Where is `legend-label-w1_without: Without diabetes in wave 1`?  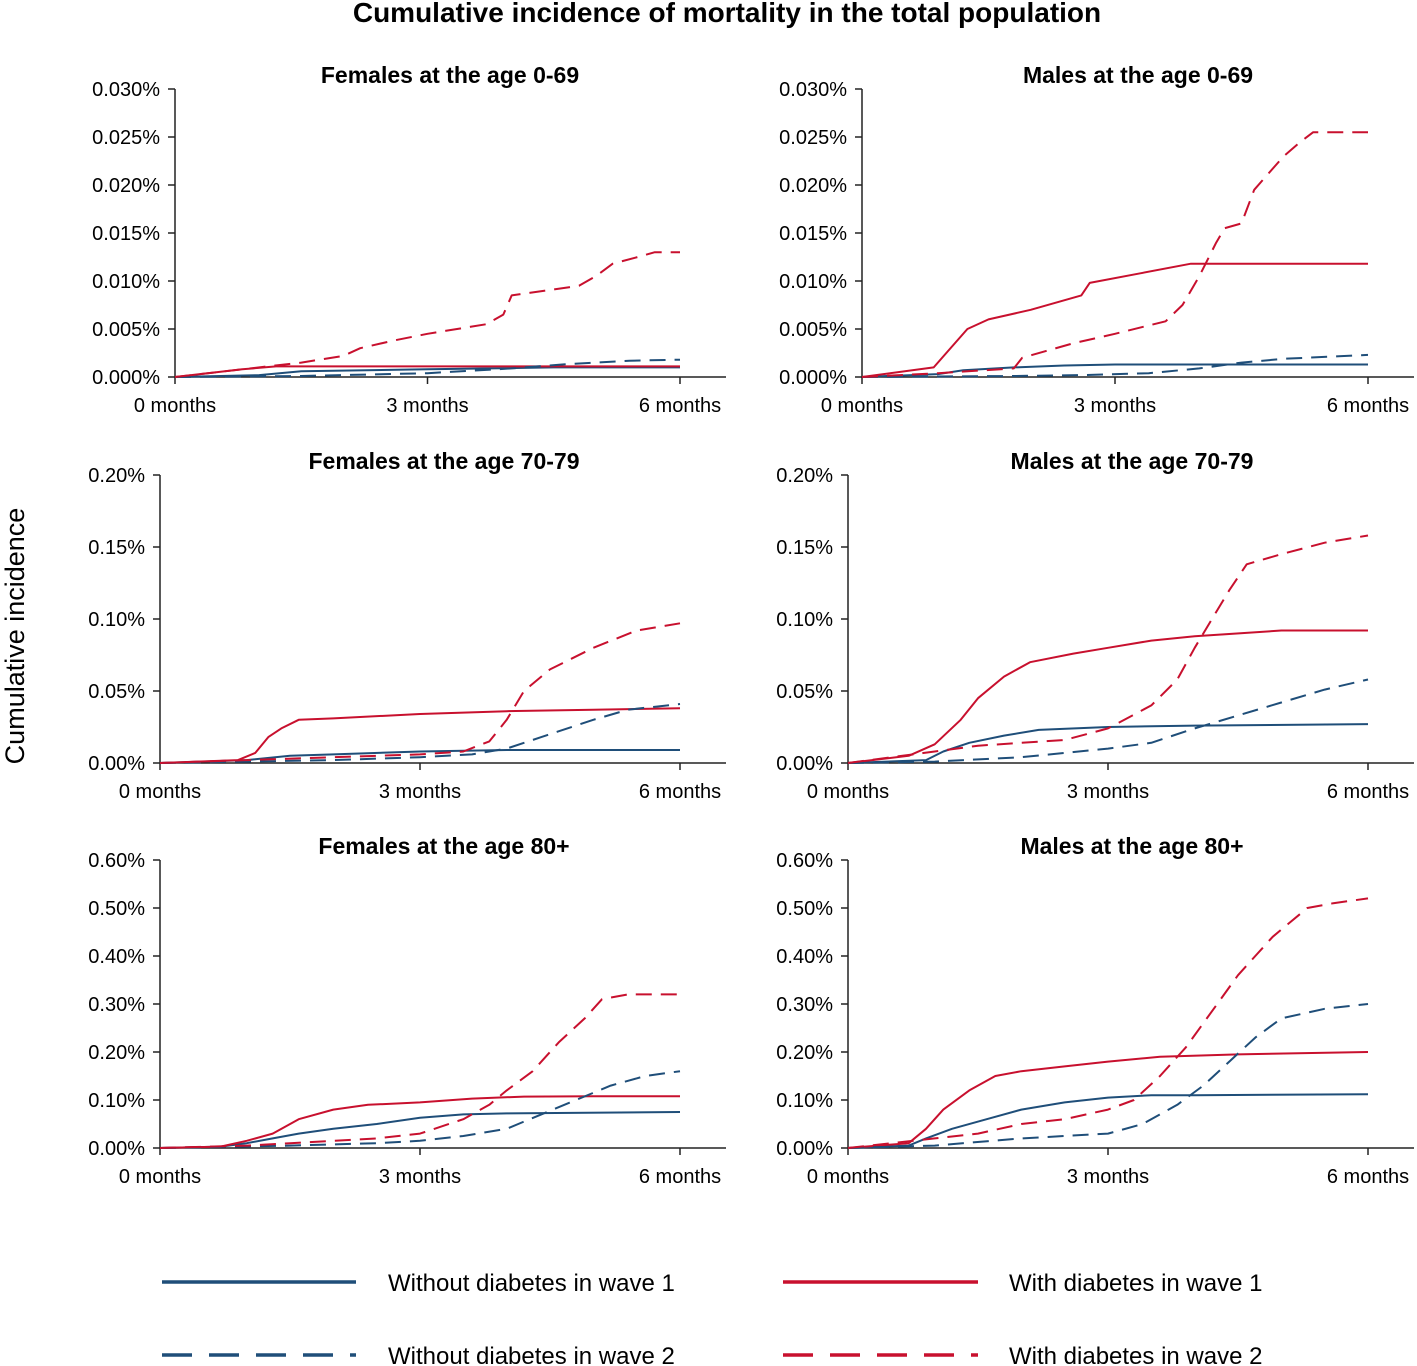 legend-label-w1_without: Without diabetes in wave 1 is located at coordinates (531, 1283).